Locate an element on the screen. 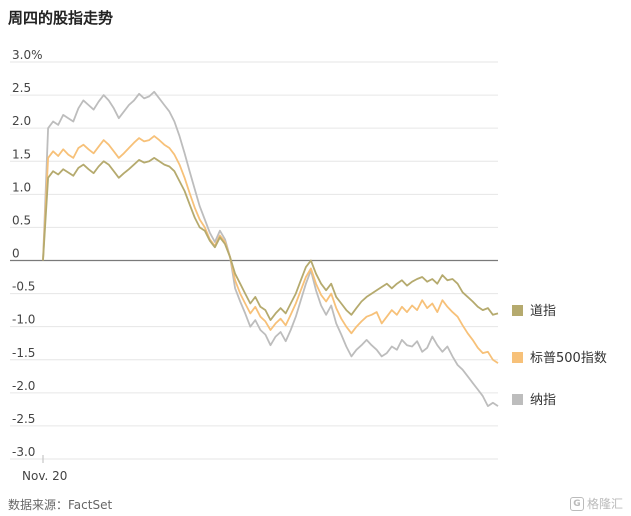  y-tick-label: -0.5 is located at coordinates (23, 287).